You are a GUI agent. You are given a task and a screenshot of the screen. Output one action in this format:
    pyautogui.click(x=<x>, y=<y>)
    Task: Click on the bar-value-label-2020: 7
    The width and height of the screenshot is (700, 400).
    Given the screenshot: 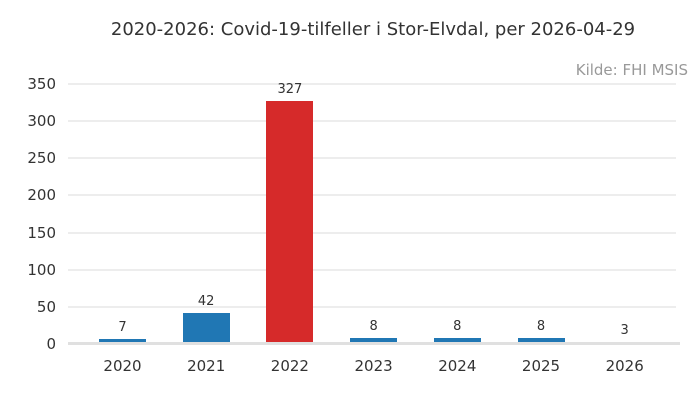 What is the action you would take?
    pyautogui.click(x=122, y=327)
    